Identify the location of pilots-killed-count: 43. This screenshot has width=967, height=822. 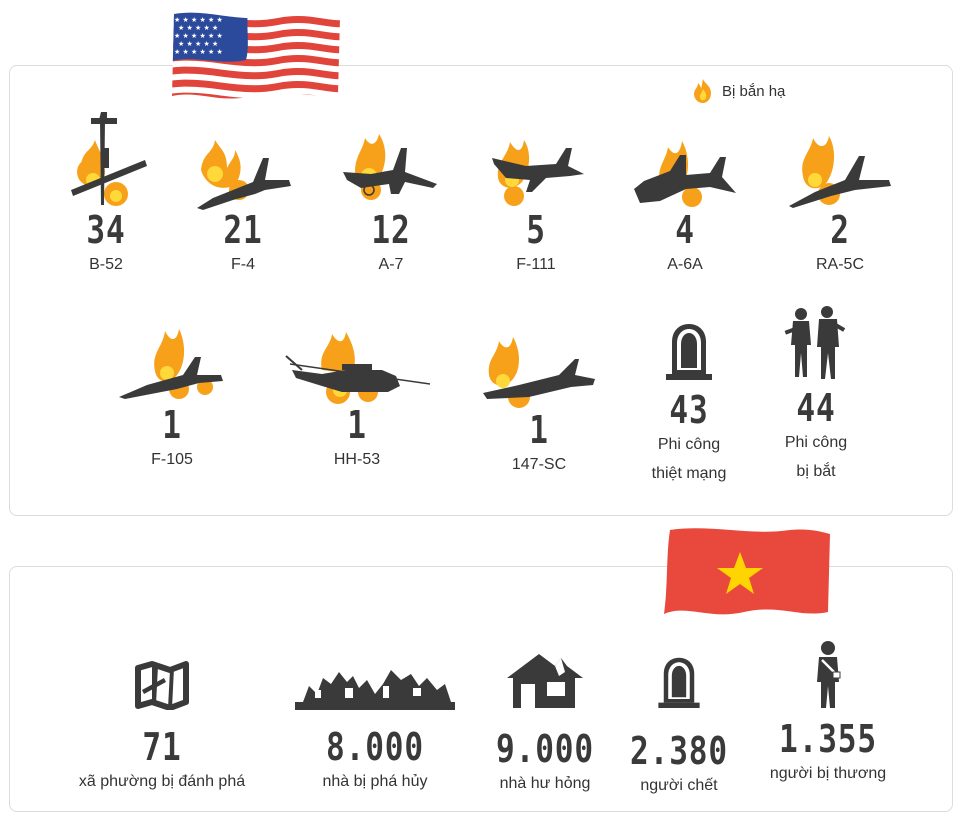
(689, 410).